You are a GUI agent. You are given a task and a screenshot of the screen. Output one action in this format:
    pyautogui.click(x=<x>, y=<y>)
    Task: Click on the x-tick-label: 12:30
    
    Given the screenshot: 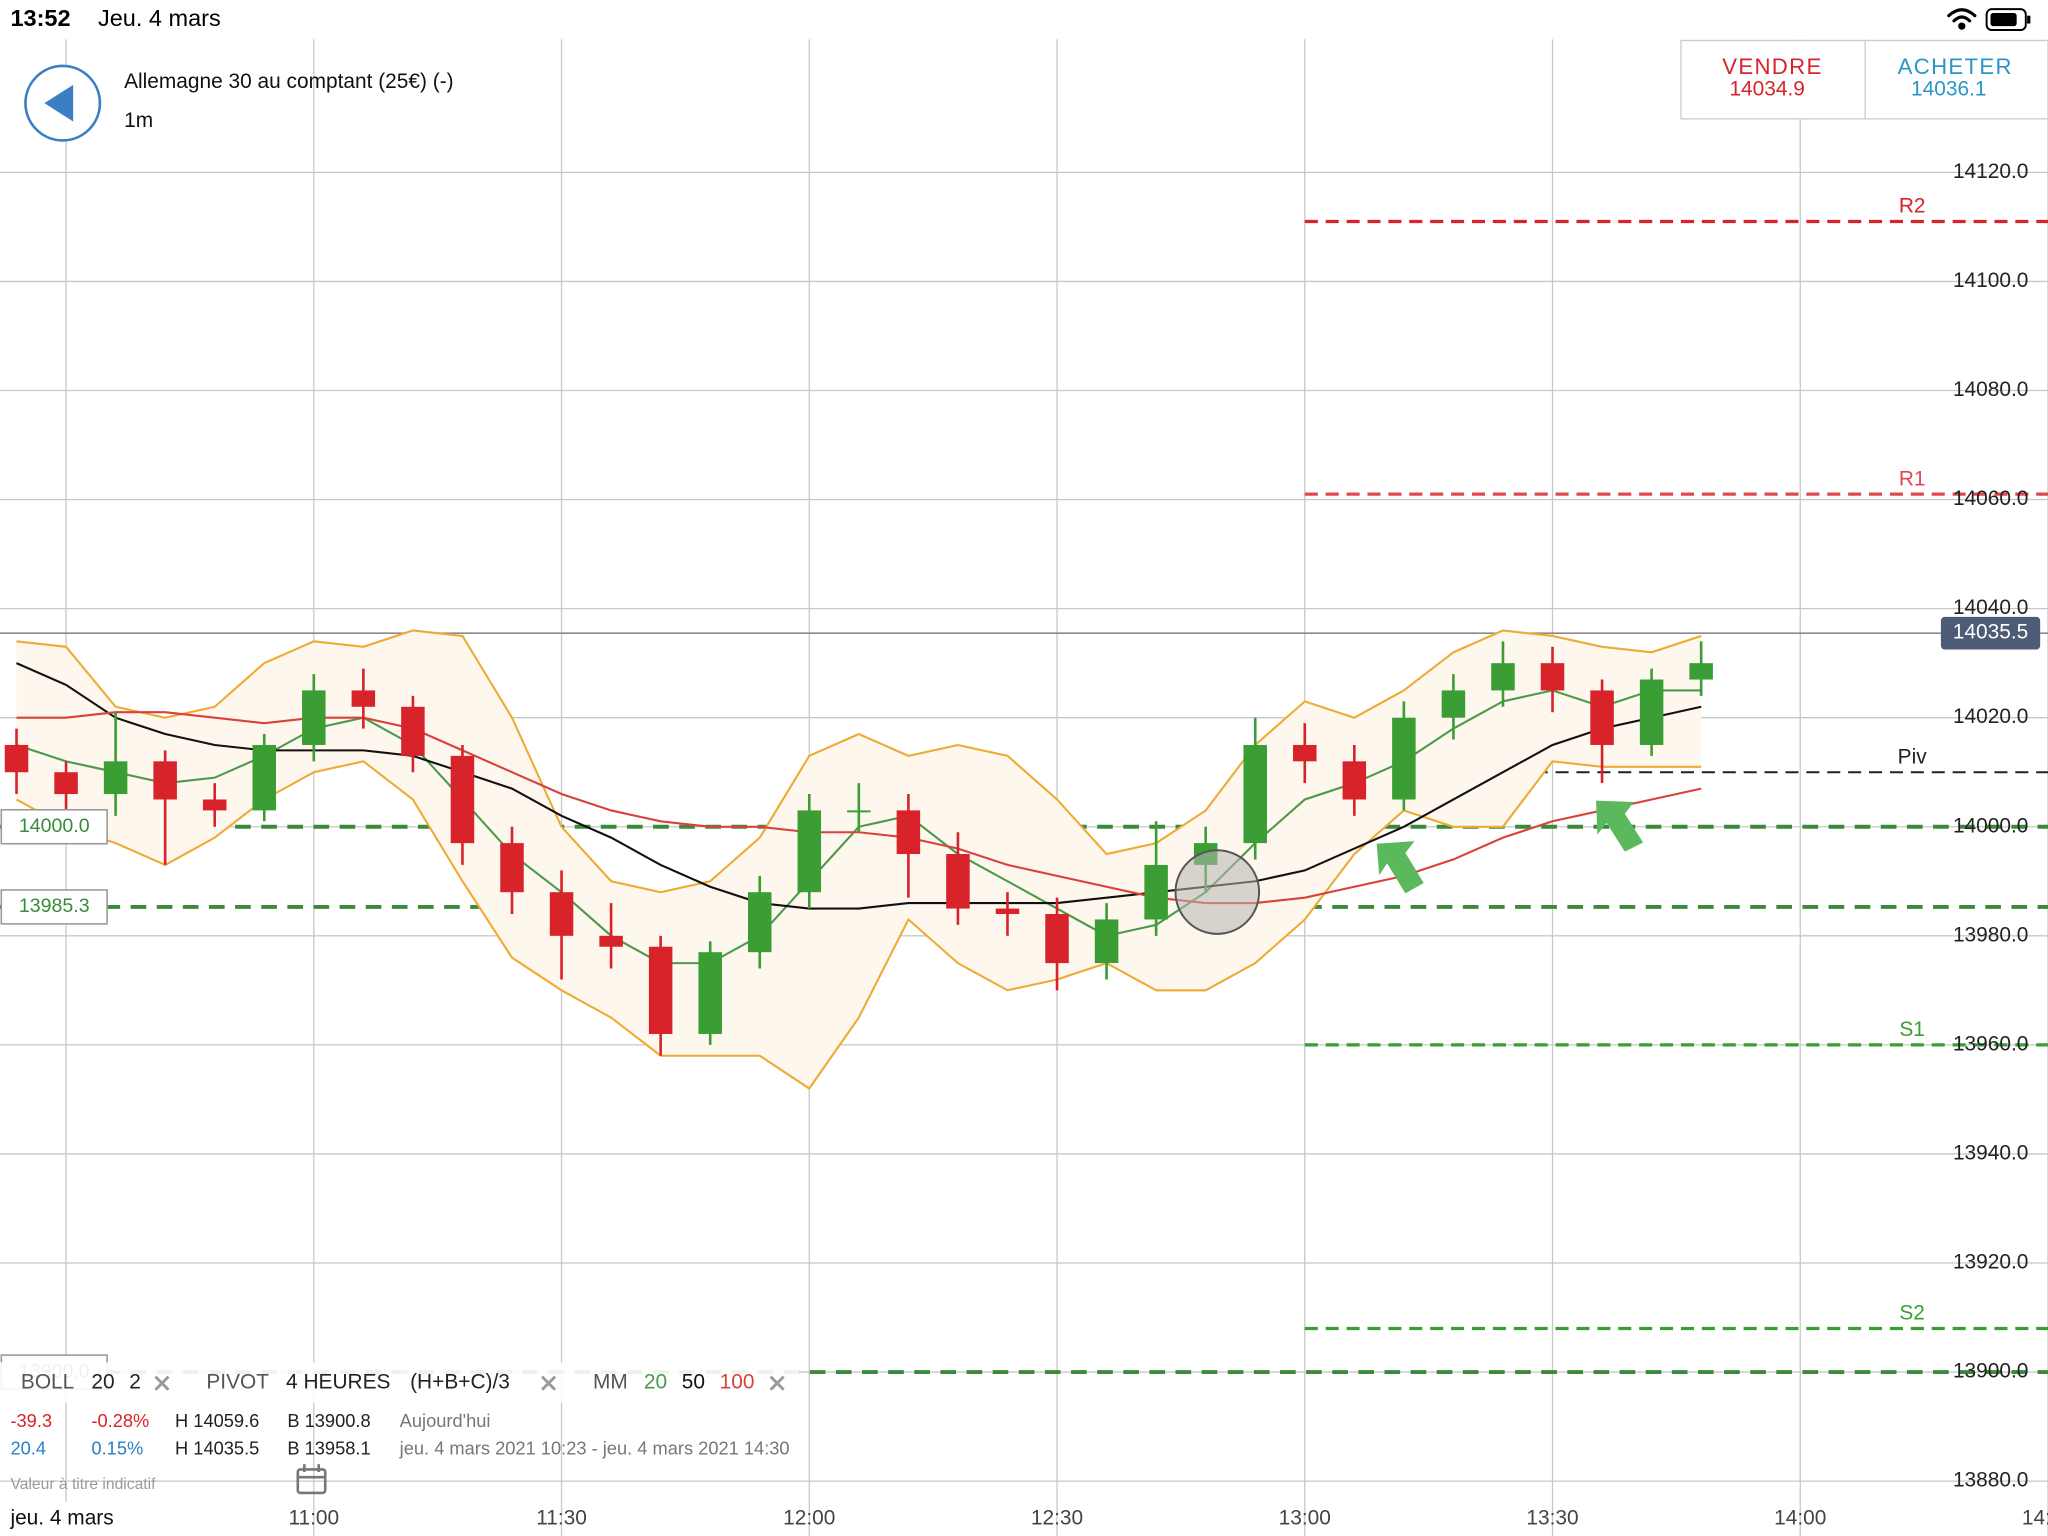 What is the action you would take?
    pyautogui.click(x=1057, y=1518)
    